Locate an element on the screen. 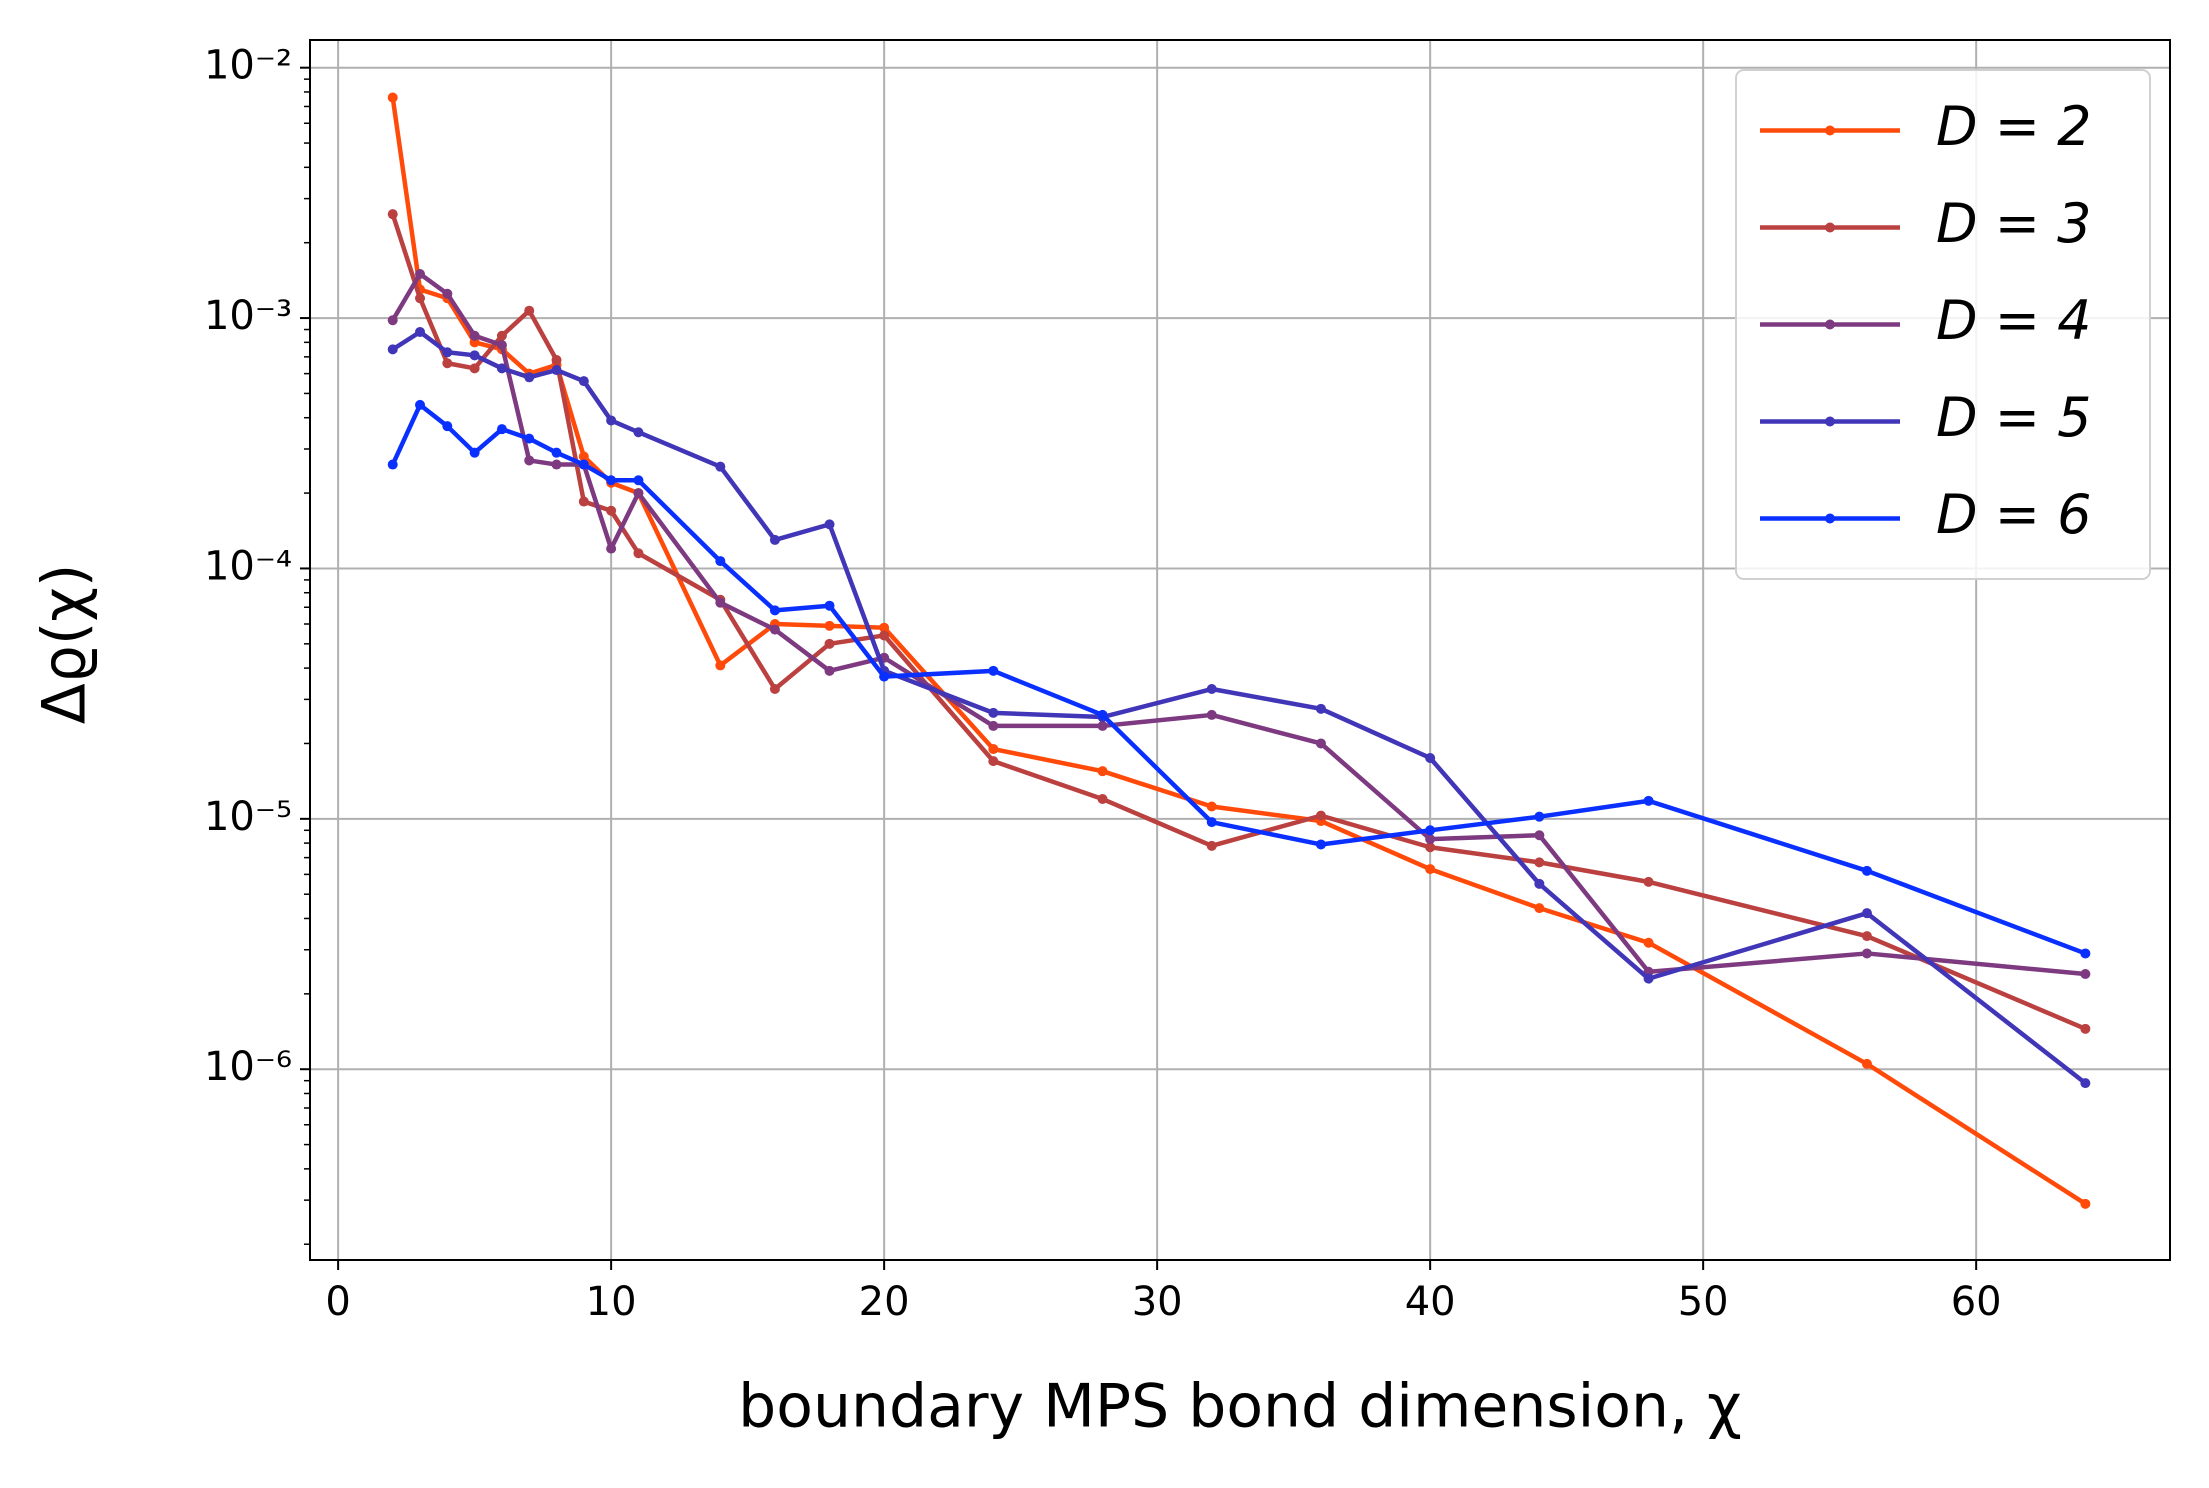 This screenshot has height=1488, width=2209. x-tick-label: 20 is located at coordinates (884, 1302).